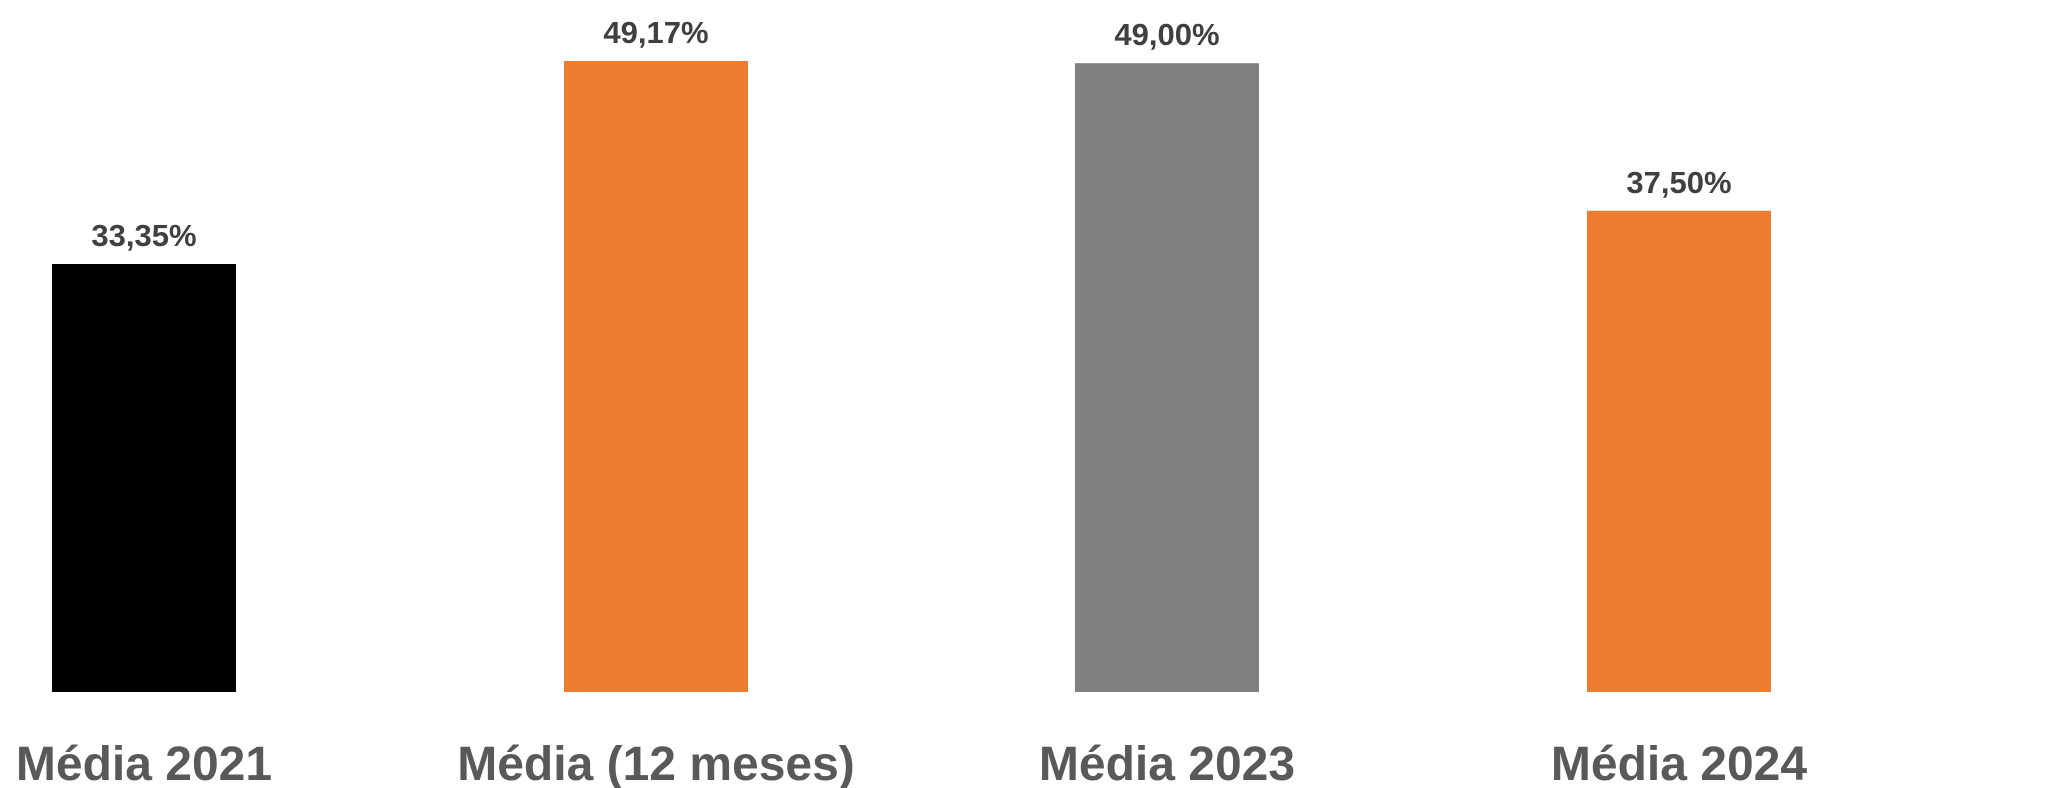 Image resolution: width=2046 pixels, height=788 pixels. What do you see at coordinates (1167, 763) in the screenshot?
I see `category-label: Média 2023` at bounding box center [1167, 763].